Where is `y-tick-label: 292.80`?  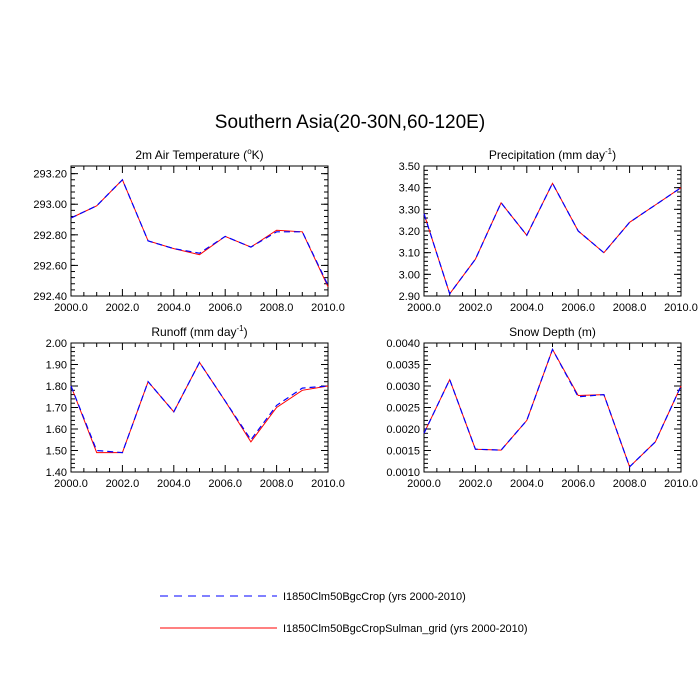 y-tick-label: 292.80 is located at coordinates (50, 236).